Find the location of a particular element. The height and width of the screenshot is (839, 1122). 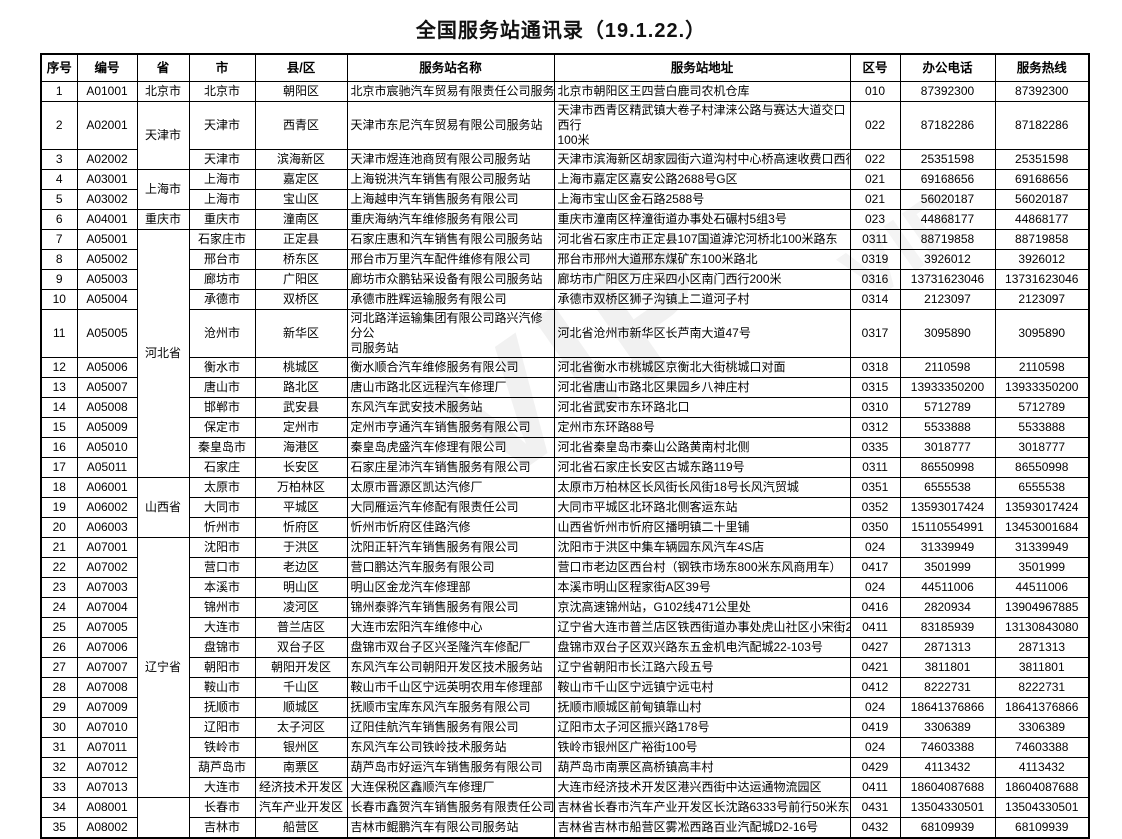

cell-area-code: 0411 is located at coordinates (875, 627).